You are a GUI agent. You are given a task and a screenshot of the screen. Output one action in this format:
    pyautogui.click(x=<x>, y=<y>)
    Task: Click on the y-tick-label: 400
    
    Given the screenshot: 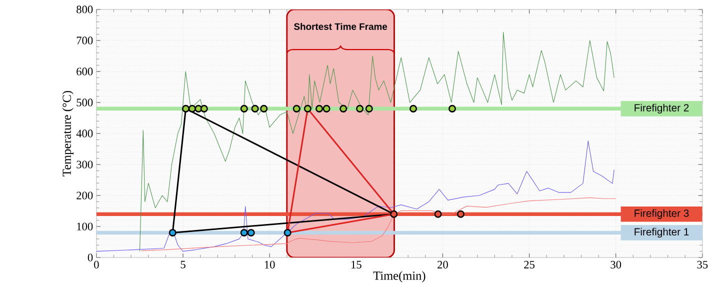 What is the action you would take?
    pyautogui.click(x=84, y=134)
    